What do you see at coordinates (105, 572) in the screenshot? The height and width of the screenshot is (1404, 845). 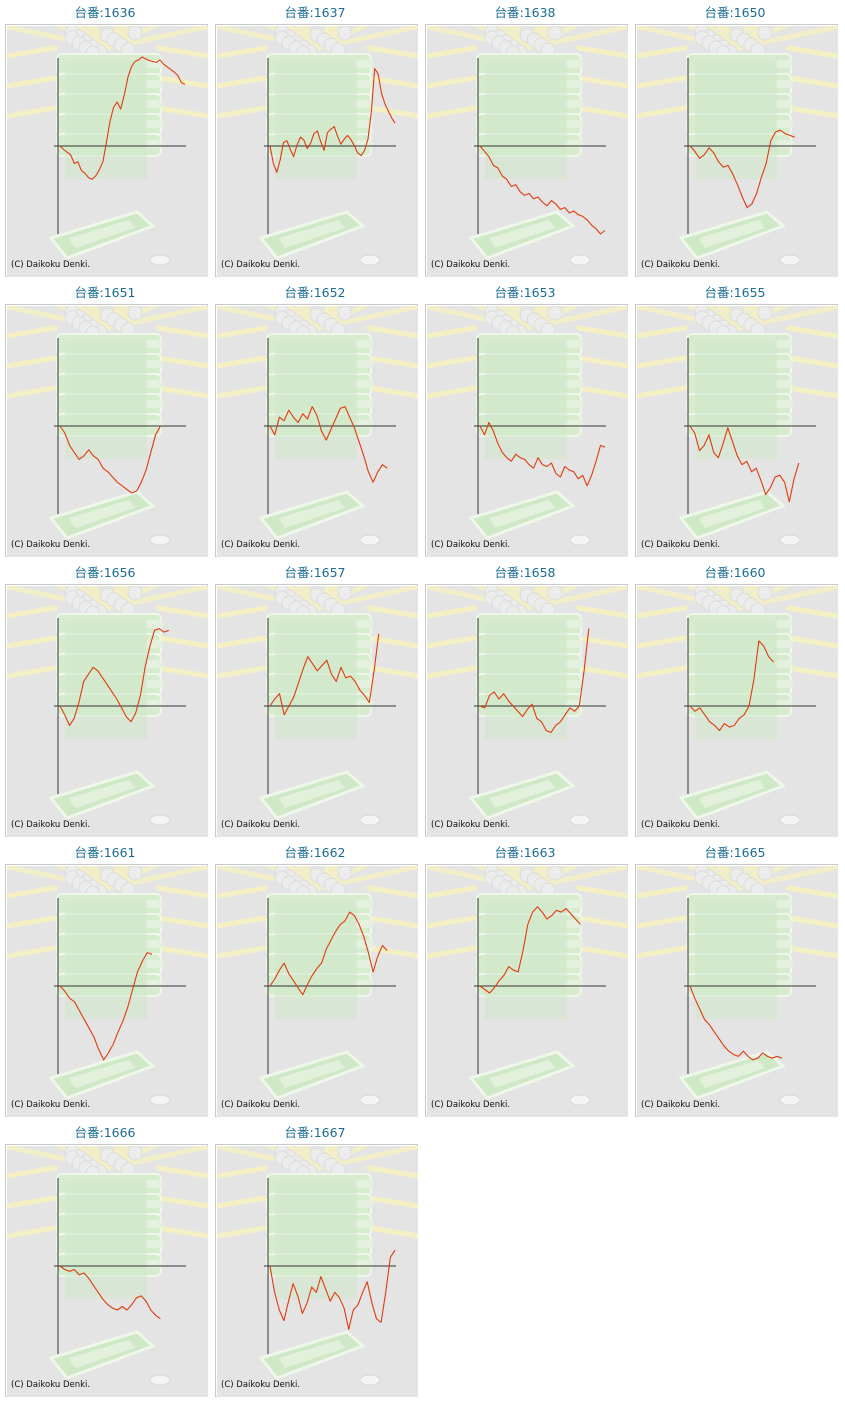 I see `machine-number-title: 台番:1656` at bounding box center [105, 572].